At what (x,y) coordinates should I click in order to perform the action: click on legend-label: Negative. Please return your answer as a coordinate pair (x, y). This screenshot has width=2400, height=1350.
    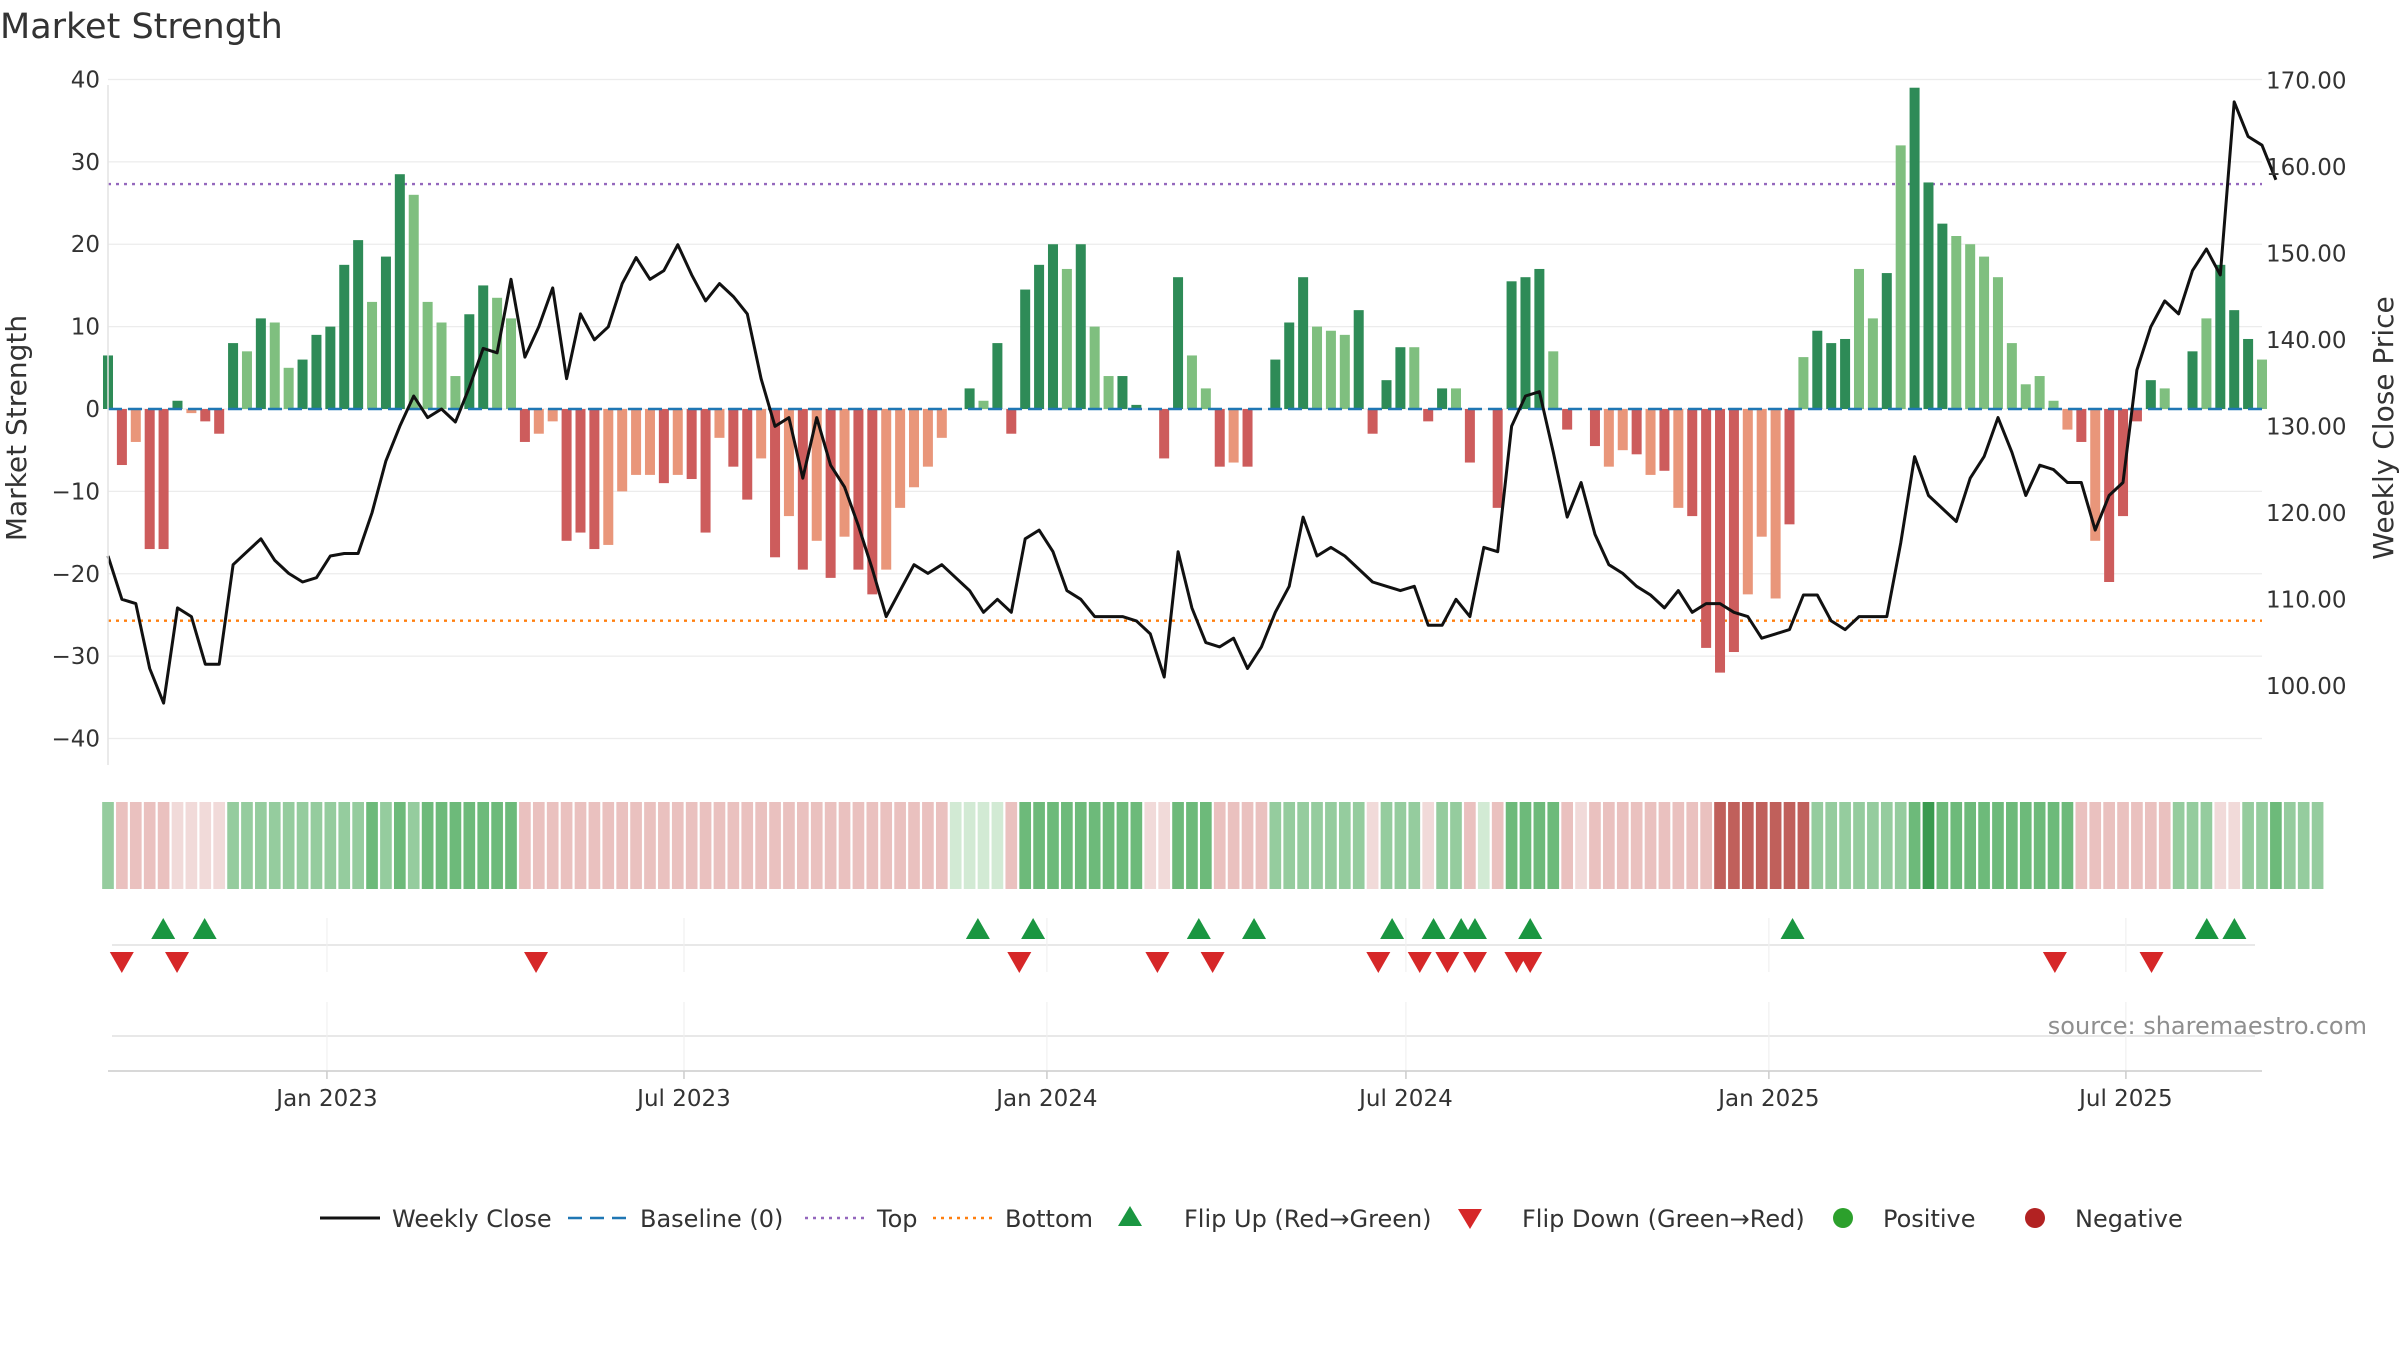
    Looking at the image, I should click on (2129, 1219).